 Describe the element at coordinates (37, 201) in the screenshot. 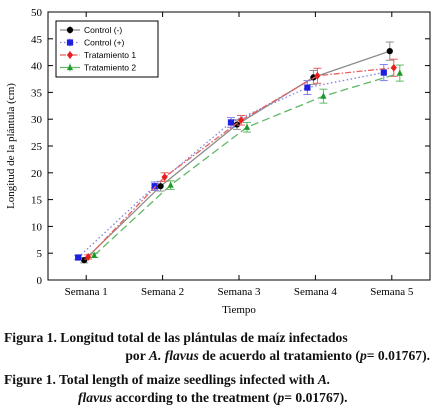

I see `y-tick-label: 15` at that location.